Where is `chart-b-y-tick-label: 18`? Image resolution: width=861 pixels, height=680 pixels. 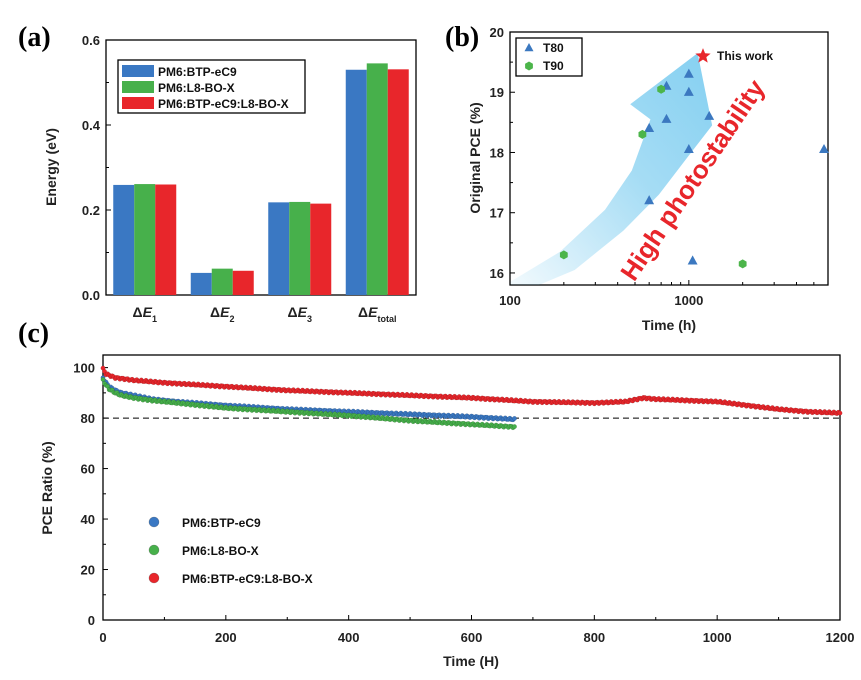 chart-b-y-tick-label: 18 is located at coordinates (497, 152).